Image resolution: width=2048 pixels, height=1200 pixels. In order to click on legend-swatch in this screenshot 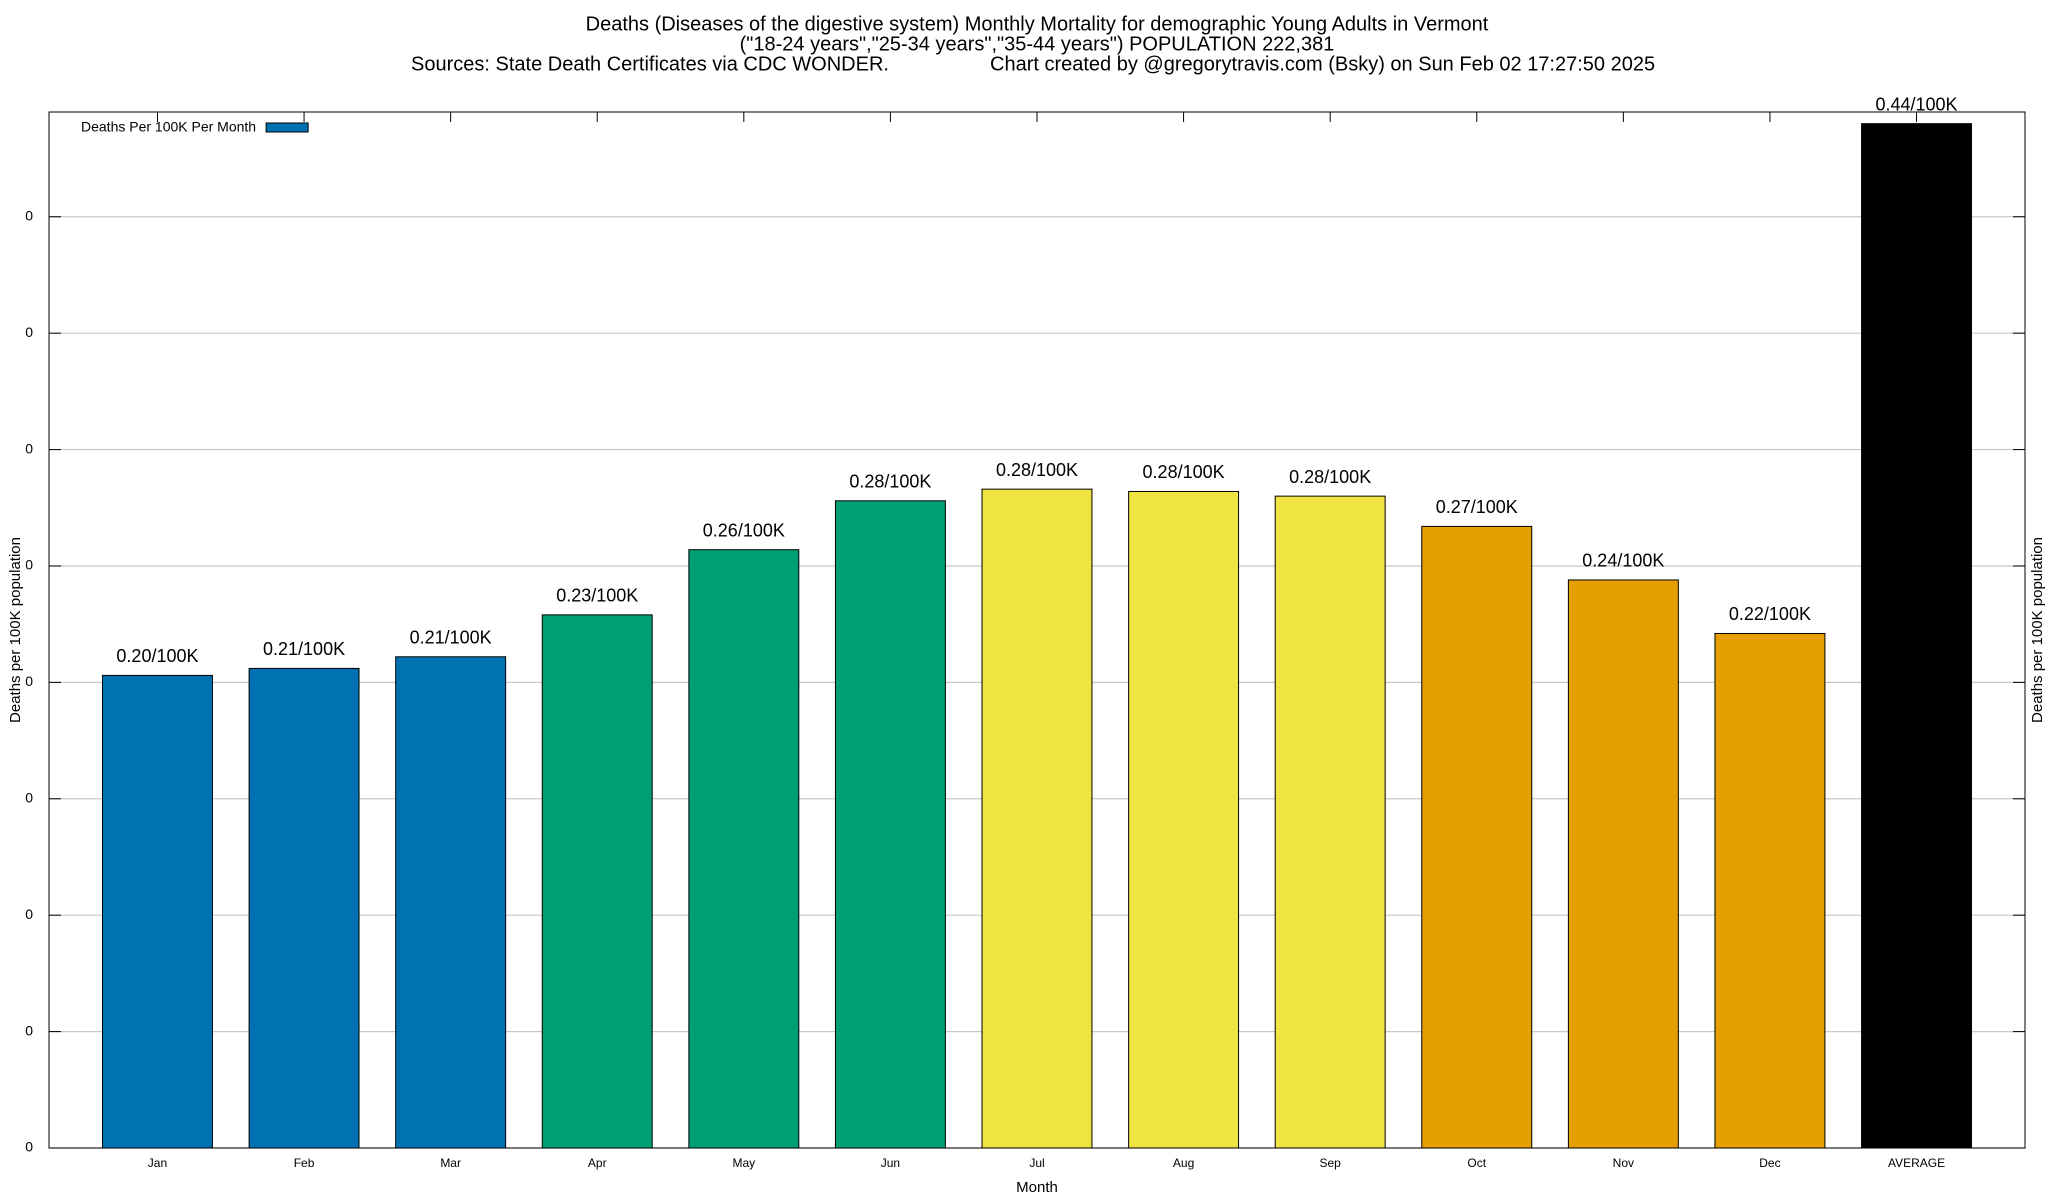, I will do `click(287, 127)`.